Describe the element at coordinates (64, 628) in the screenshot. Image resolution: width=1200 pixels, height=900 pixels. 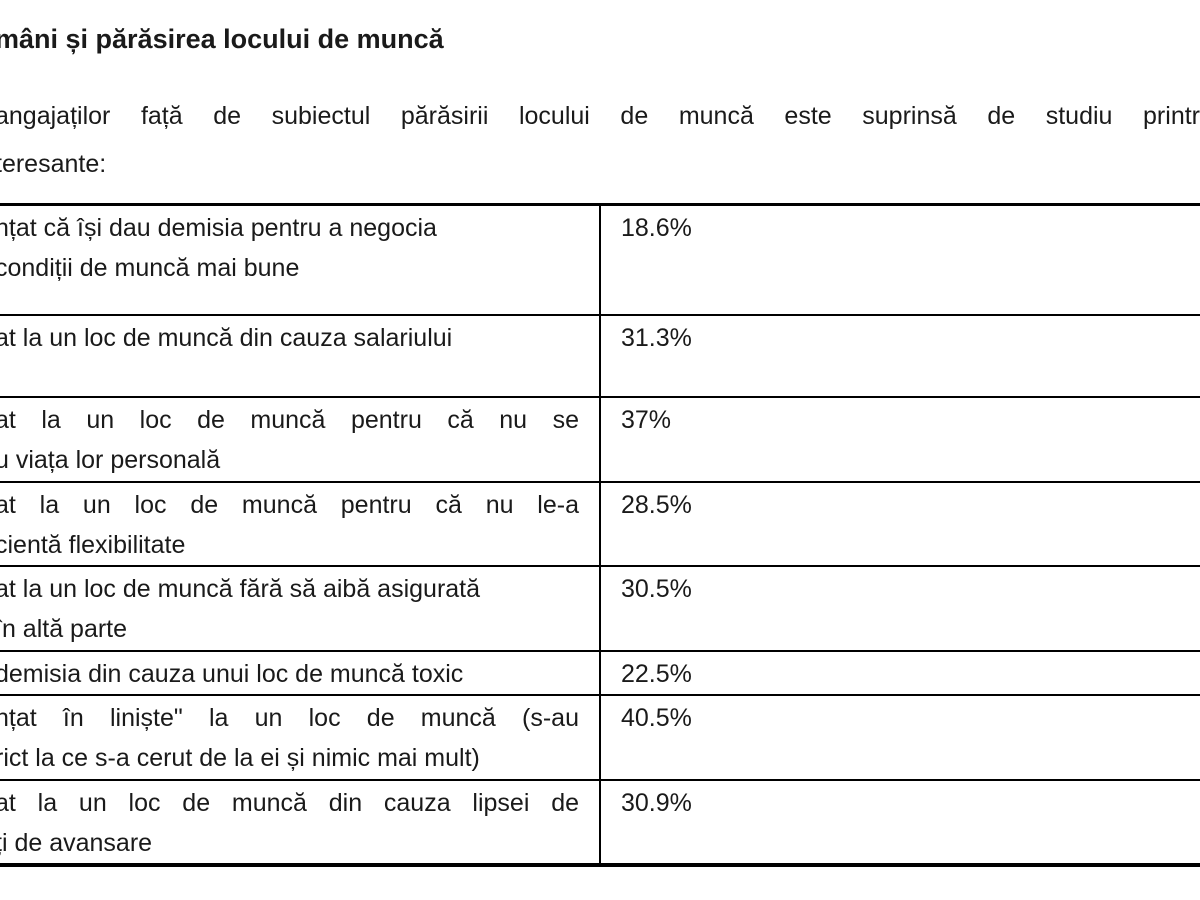
I see `row-label-line: în altă parte` at that location.